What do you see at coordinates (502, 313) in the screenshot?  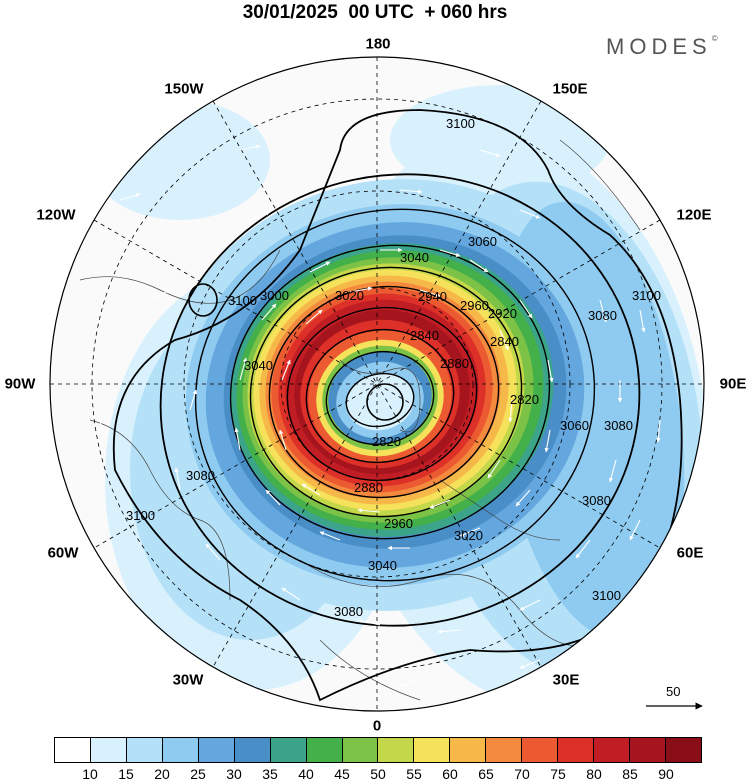 I see `contour-label: 2920` at bounding box center [502, 313].